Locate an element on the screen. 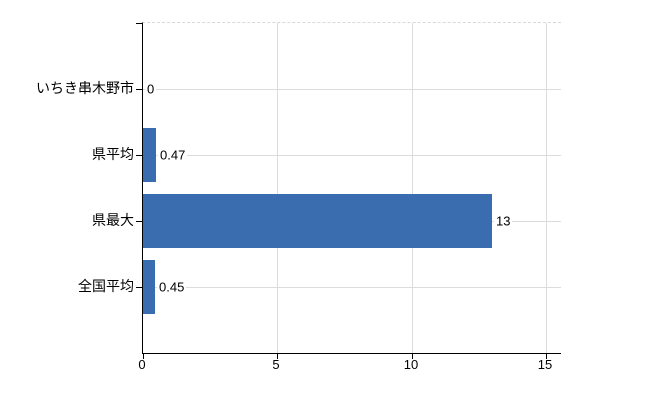 The width and height of the screenshot is (650, 400). bar-value-label: 0.45 is located at coordinates (172, 287).